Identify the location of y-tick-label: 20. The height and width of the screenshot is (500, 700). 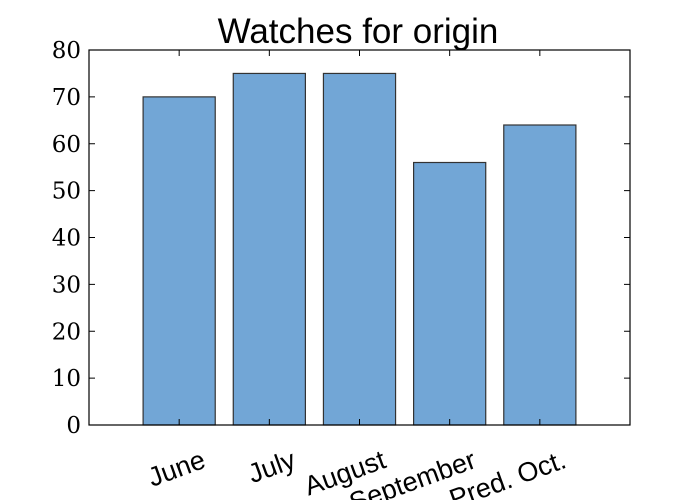
(66, 332).